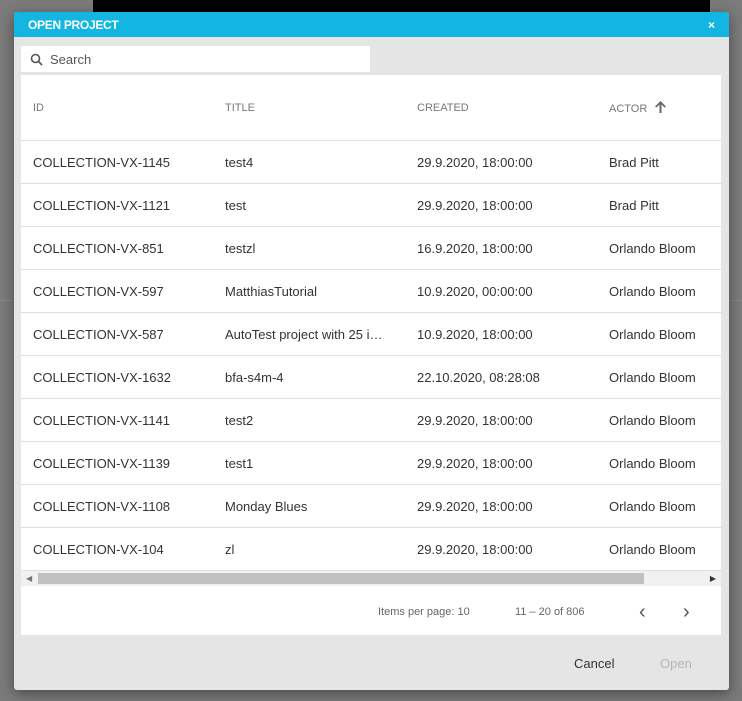  Describe the element at coordinates (235, 205) in the screenshot. I see `cell-title: test` at that location.